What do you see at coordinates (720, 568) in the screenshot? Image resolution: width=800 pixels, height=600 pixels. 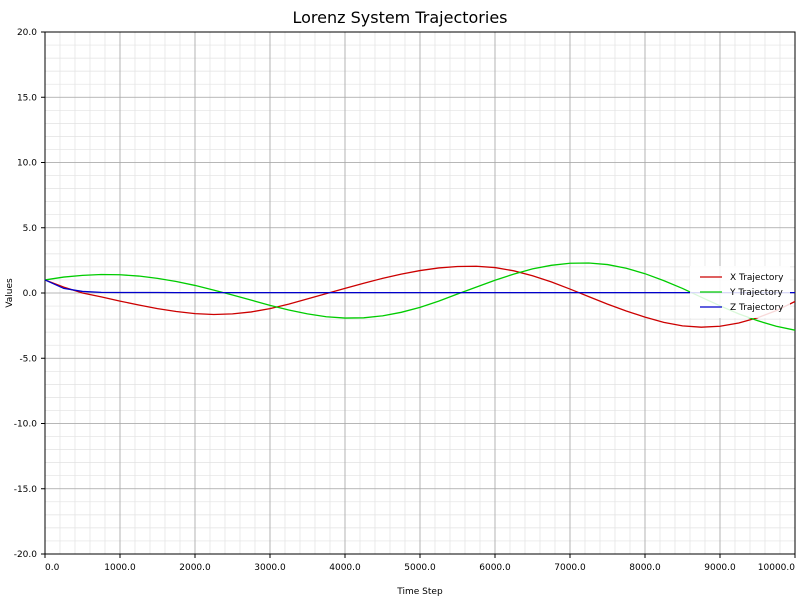 I see `x-tick-label: 9000.0` at bounding box center [720, 568].